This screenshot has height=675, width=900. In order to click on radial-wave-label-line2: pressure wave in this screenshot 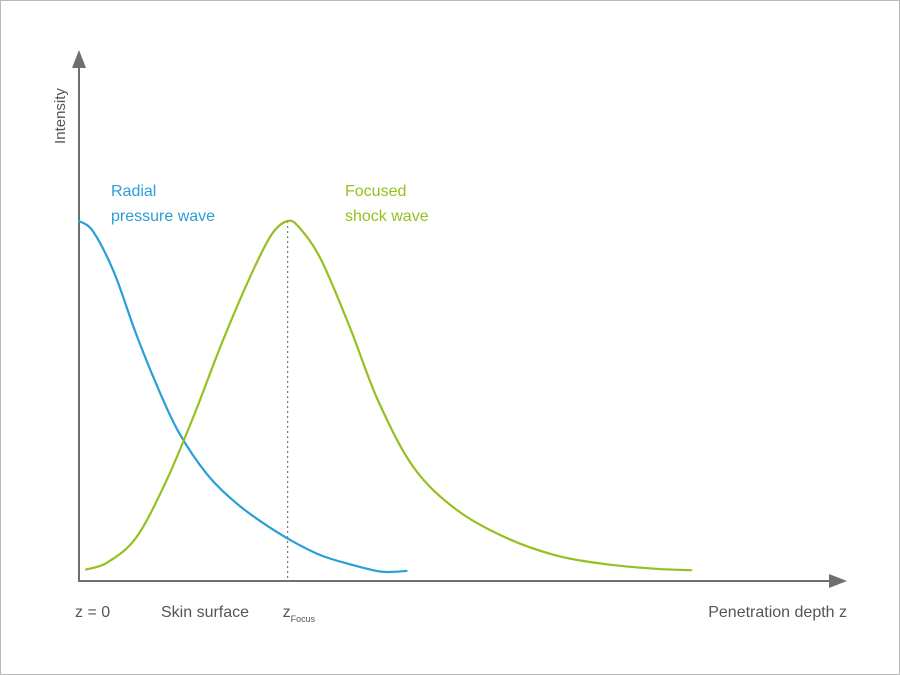, I will do `click(163, 216)`.